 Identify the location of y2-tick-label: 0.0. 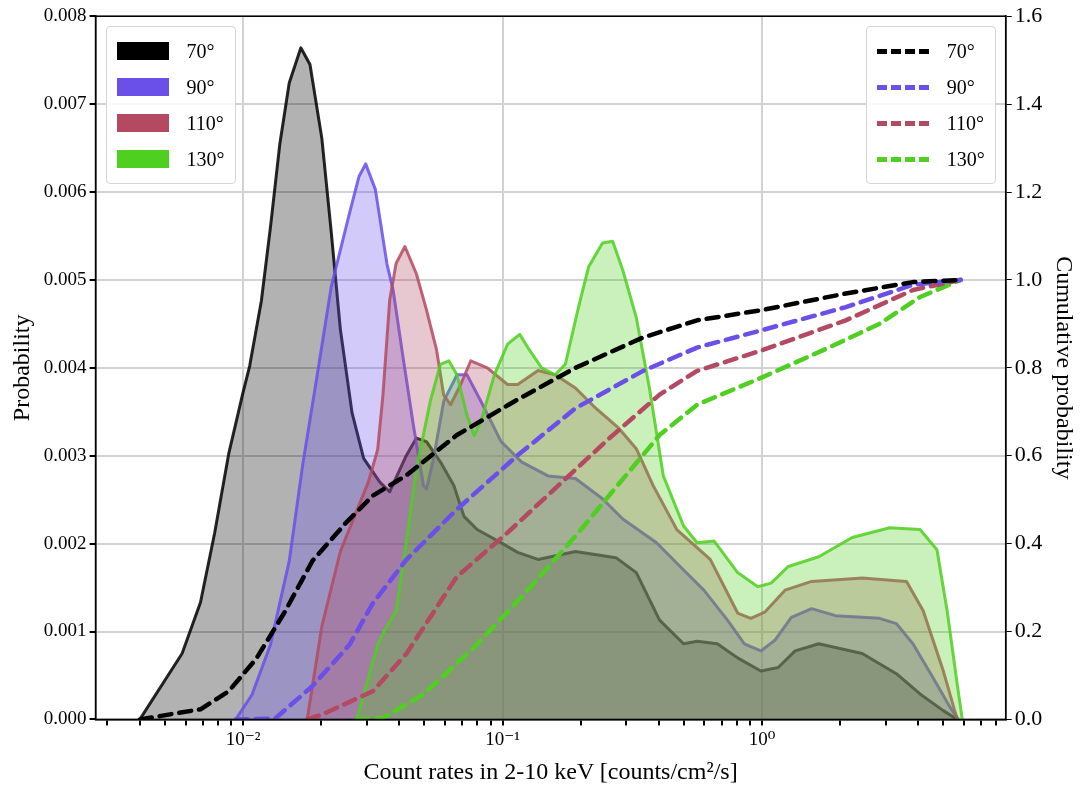
(1028, 718).